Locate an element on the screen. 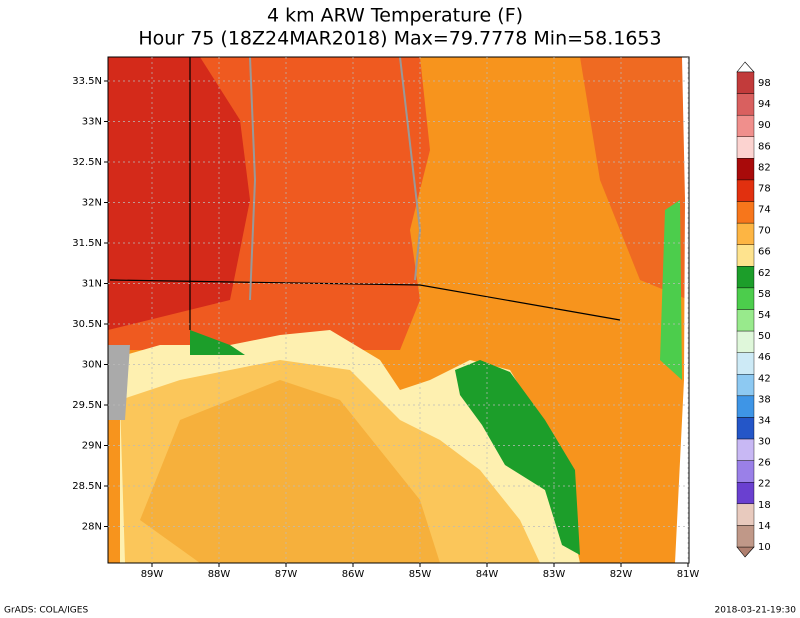 This screenshot has width=800, height=618. colorbar-label: 50 is located at coordinates (764, 336).